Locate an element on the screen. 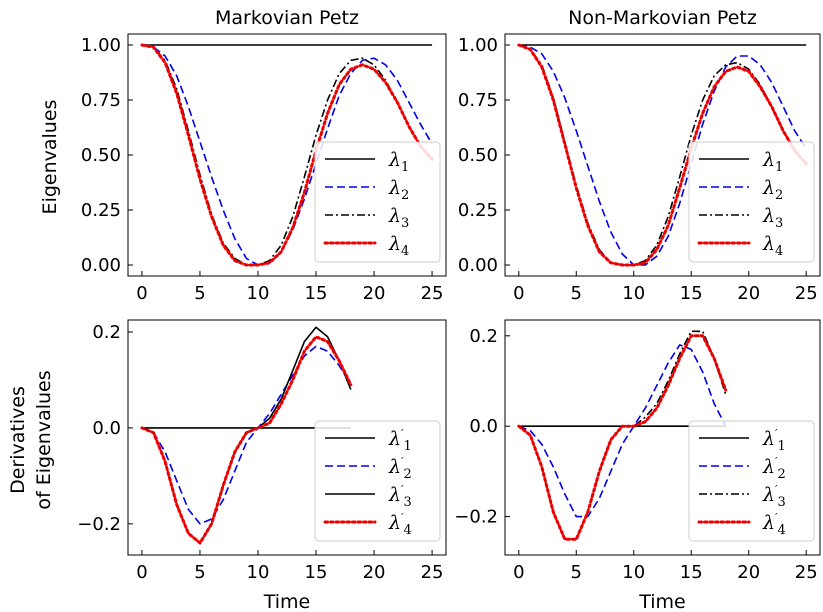 This screenshot has width=823, height=612. ylabel-top: Eigenvalues is located at coordinates (50, 157).